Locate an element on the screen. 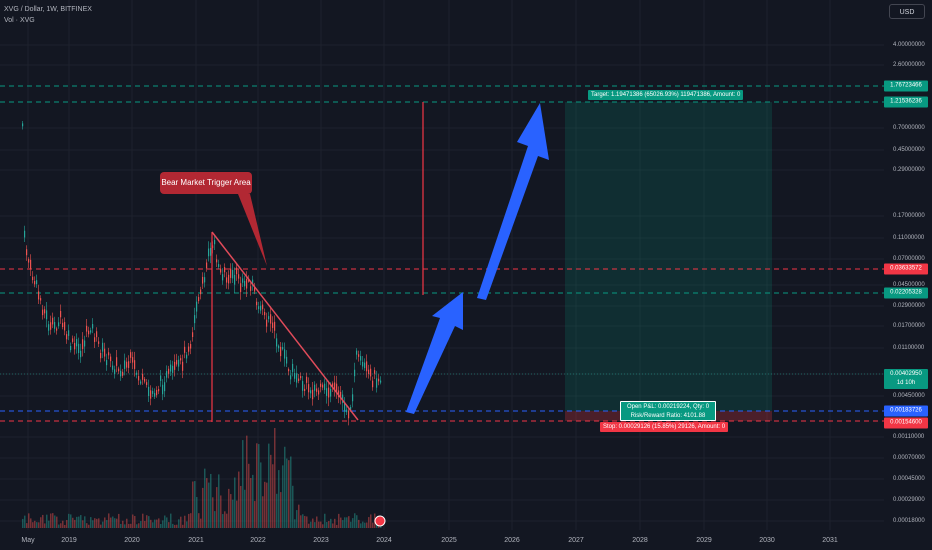  target-zone is located at coordinates (668, 256).